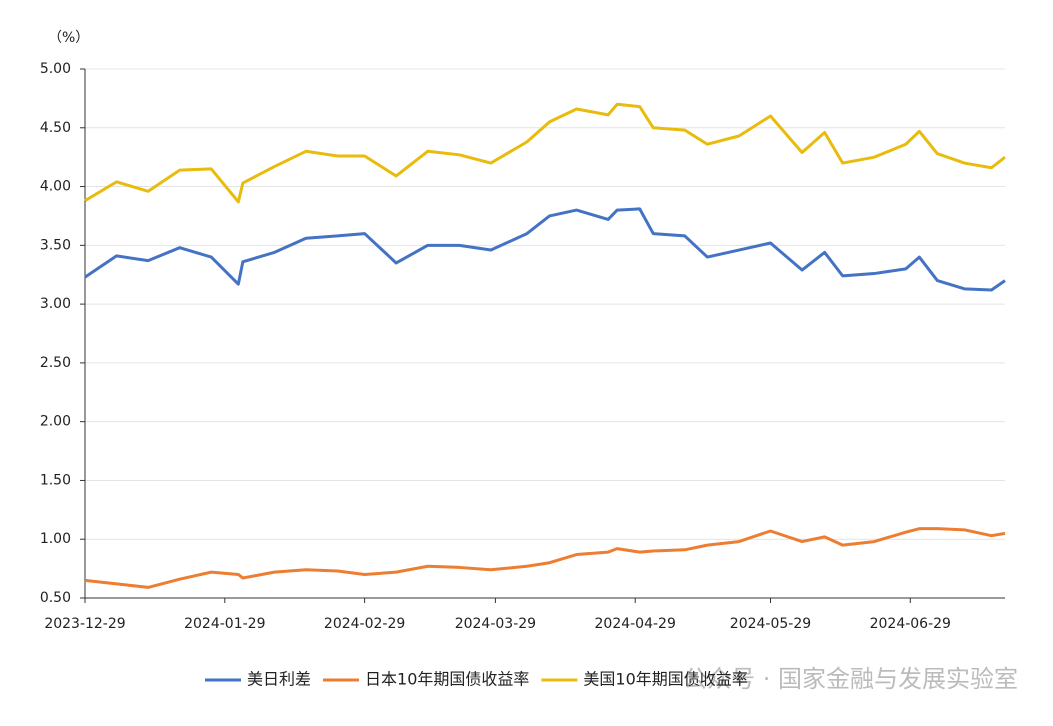  Describe the element at coordinates (224, 624) in the screenshot. I see `x-tick-label: 2024-01-29` at that location.